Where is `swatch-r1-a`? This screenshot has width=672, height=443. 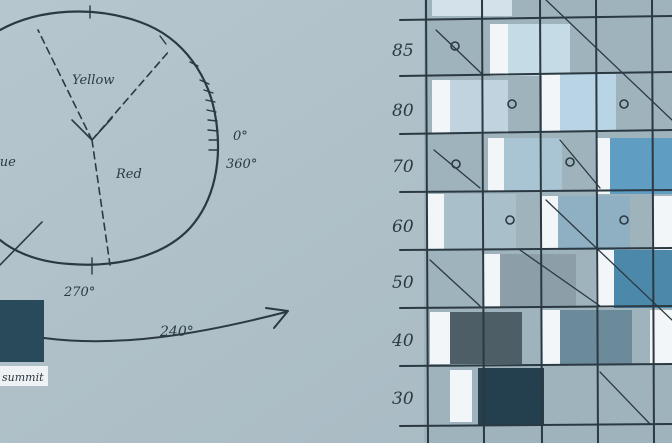
swatch-r1-a is located at coordinates (539, 50).